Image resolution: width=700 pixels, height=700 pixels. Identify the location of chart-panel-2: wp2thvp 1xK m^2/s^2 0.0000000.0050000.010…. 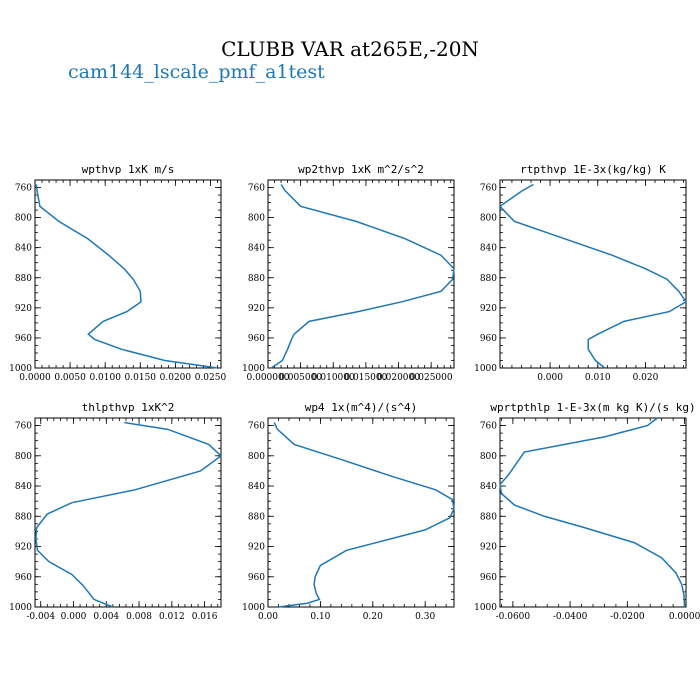
(348, 273).